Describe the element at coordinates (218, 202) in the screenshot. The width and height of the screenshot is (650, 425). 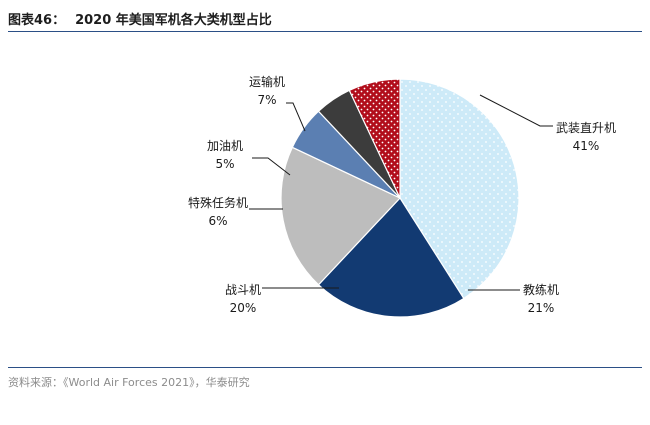
I see `slice-name-label: 特殊任务机` at that location.